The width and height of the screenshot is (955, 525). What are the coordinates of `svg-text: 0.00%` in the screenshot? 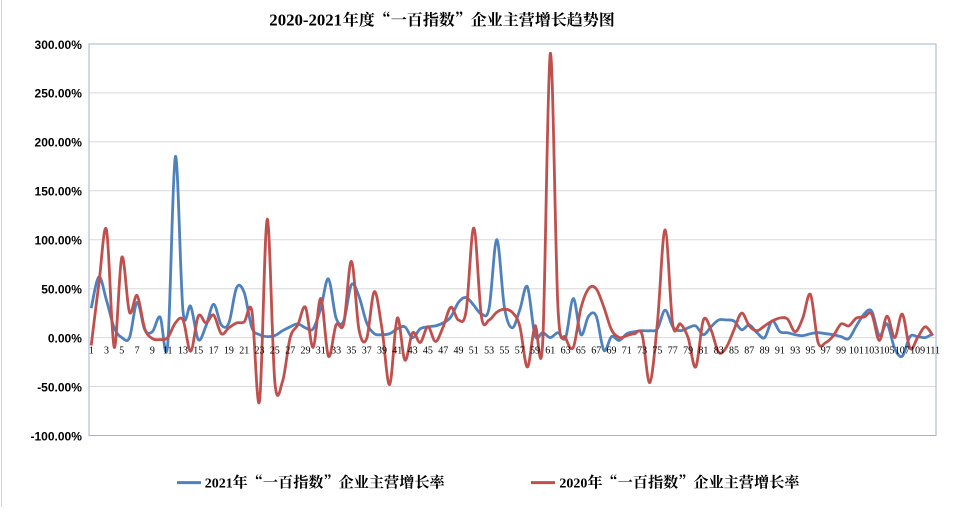 It's located at (65, 338).